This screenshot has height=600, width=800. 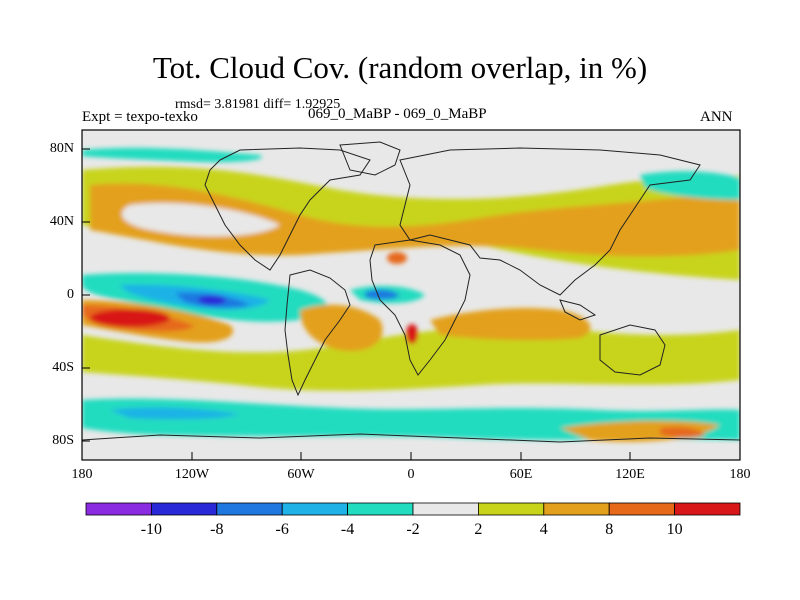 I want to click on arctic-negative, so click(x=172, y=155).